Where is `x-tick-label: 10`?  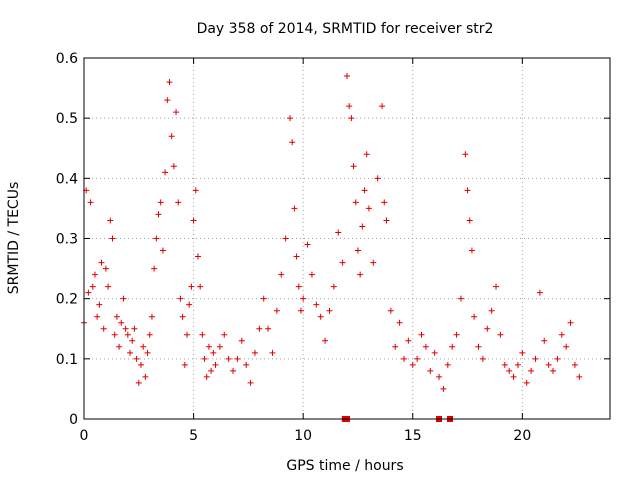 x-tick-label: 10 is located at coordinates (303, 436).